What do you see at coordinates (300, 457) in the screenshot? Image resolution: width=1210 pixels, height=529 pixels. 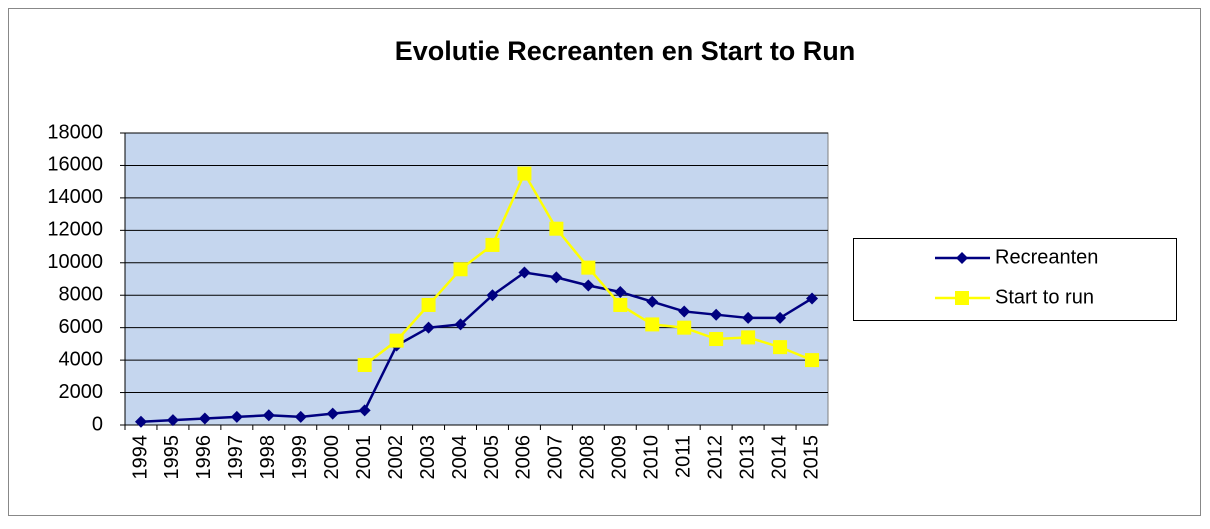 I see `x-tick-label: 1999` at bounding box center [300, 457].